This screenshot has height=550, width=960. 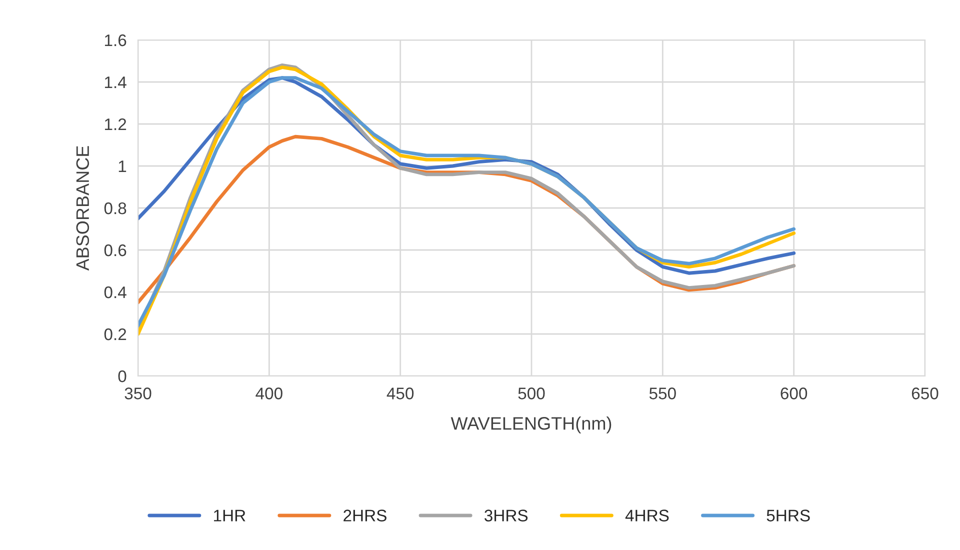 What do you see at coordinates (925, 394) in the screenshot?
I see `x-tick-label: 650` at bounding box center [925, 394].